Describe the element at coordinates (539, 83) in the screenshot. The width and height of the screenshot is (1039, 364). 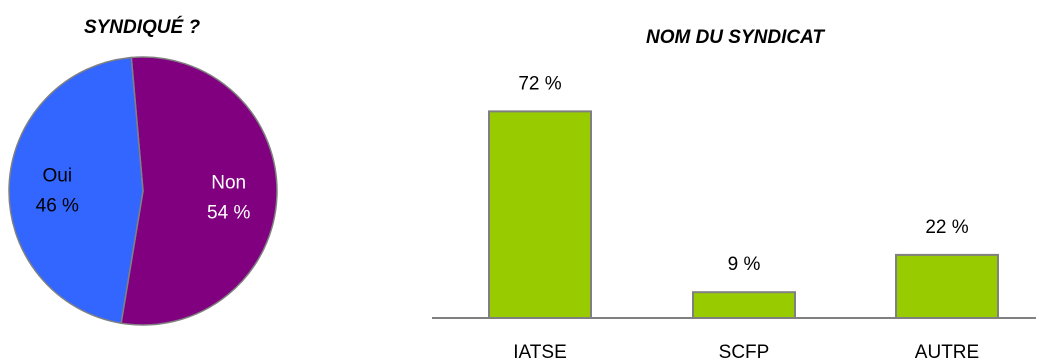
I see `bar-value-label-iatse: 72 %` at that location.